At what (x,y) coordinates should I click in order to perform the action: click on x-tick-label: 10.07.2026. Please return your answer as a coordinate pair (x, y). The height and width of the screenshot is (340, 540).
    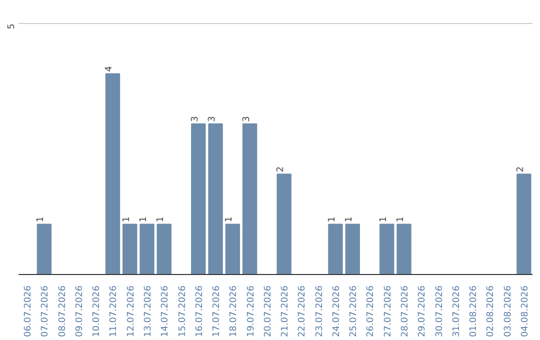
    Looking at the image, I should click on (97, 311).